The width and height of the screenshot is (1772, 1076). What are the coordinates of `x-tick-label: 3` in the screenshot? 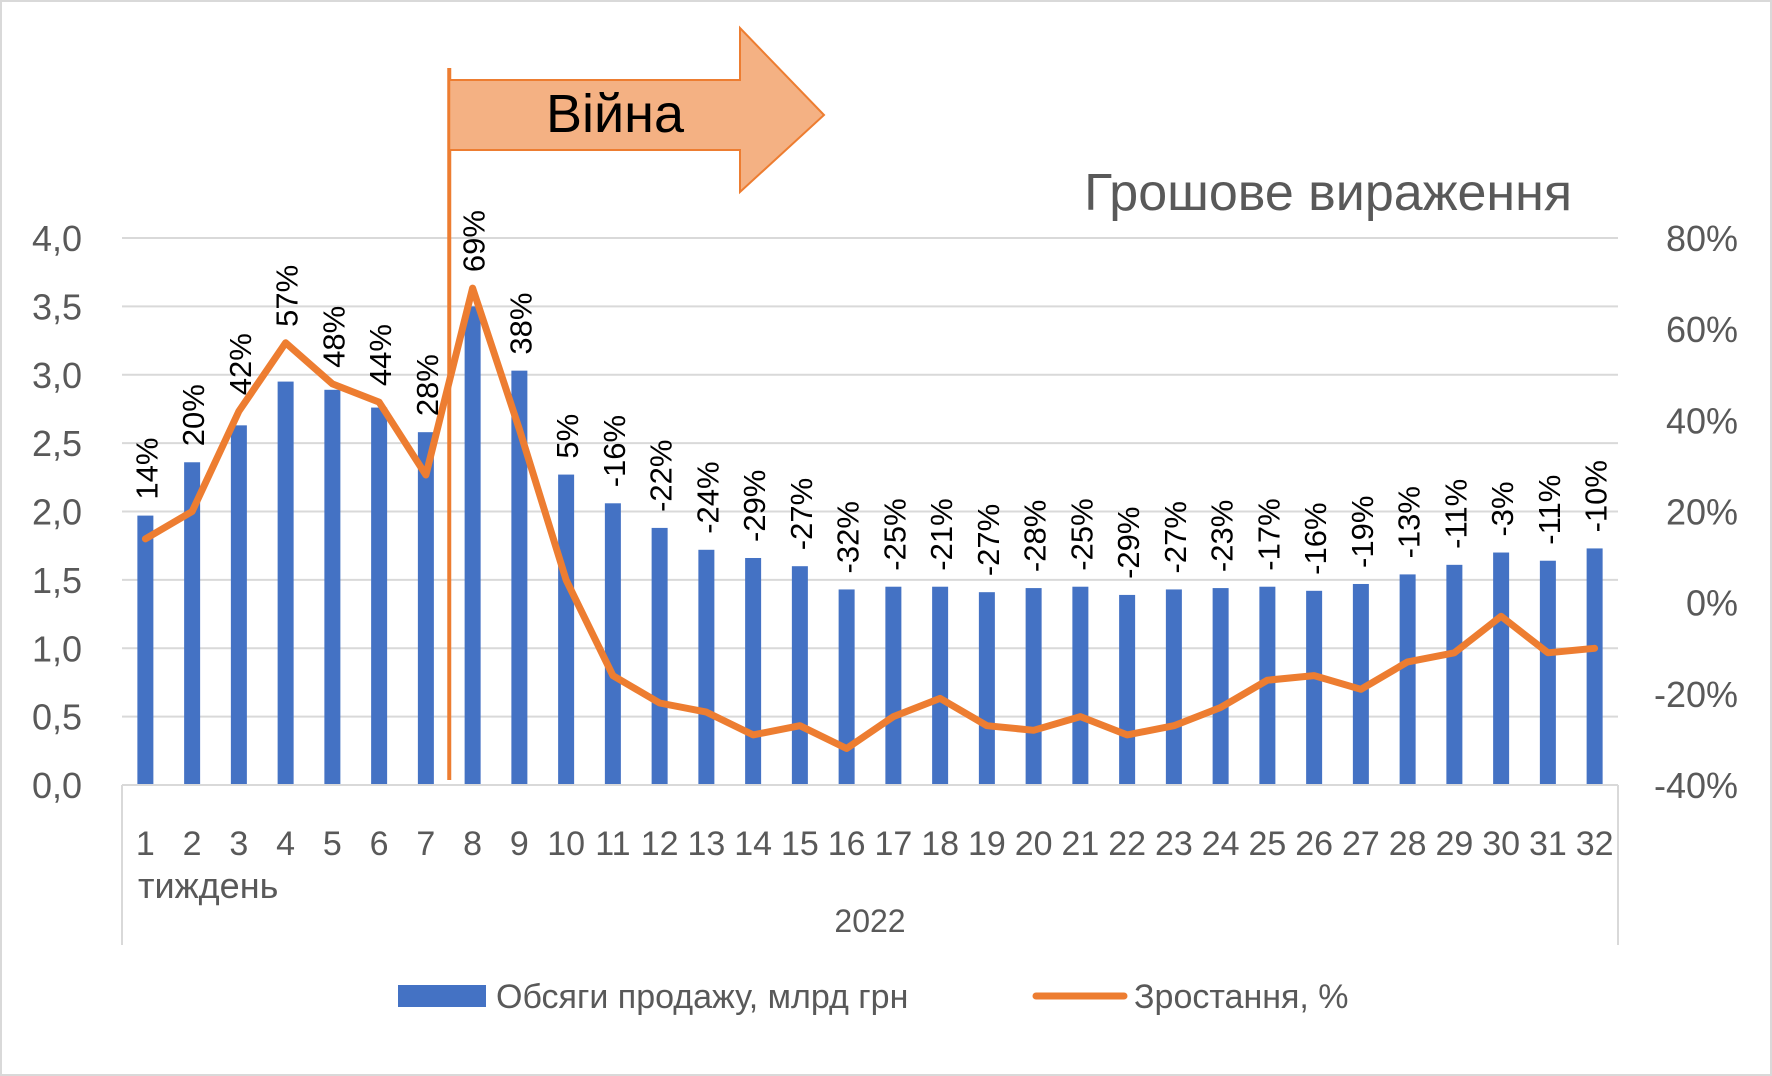 It's located at (238, 844).